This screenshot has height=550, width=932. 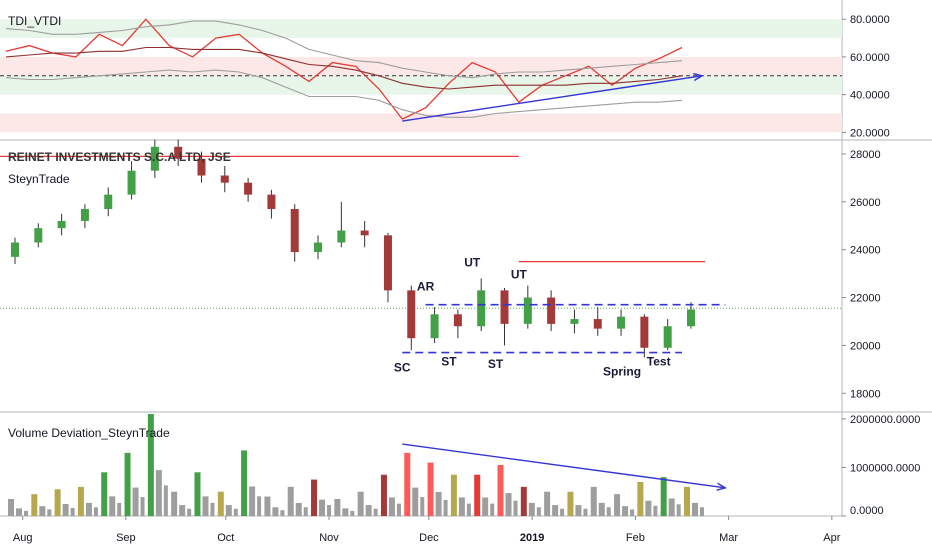 I want to click on price-tick-label: 20000, so click(x=865, y=346).